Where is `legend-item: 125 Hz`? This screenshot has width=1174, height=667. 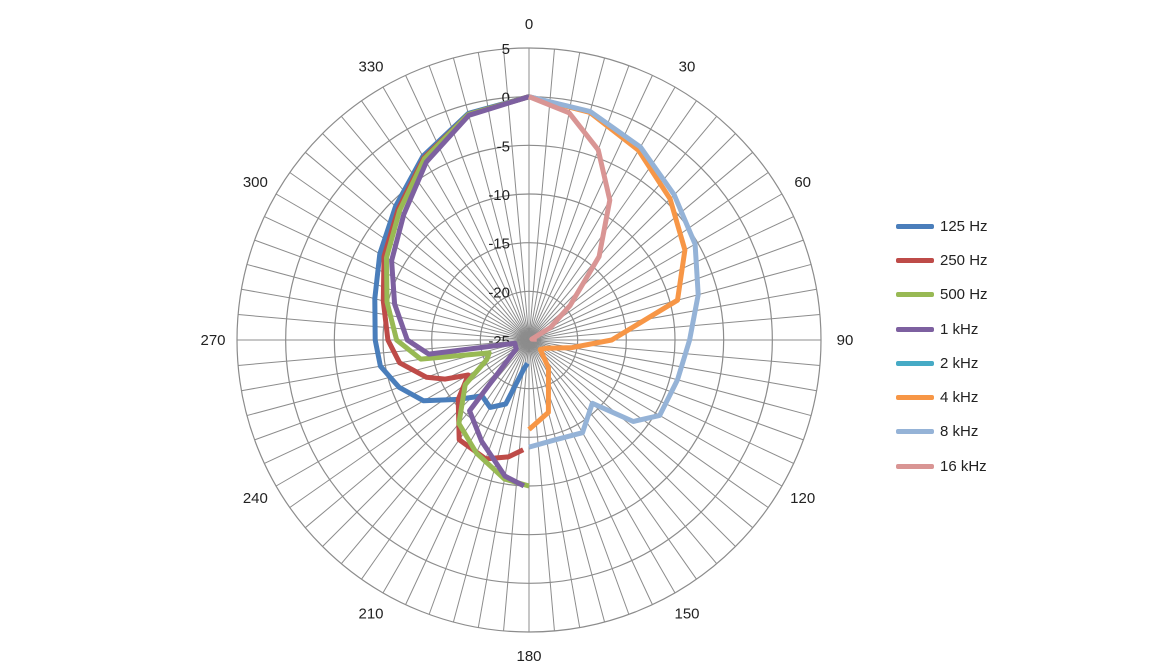
legend-item: 125 Hz is located at coordinates (966, 226).